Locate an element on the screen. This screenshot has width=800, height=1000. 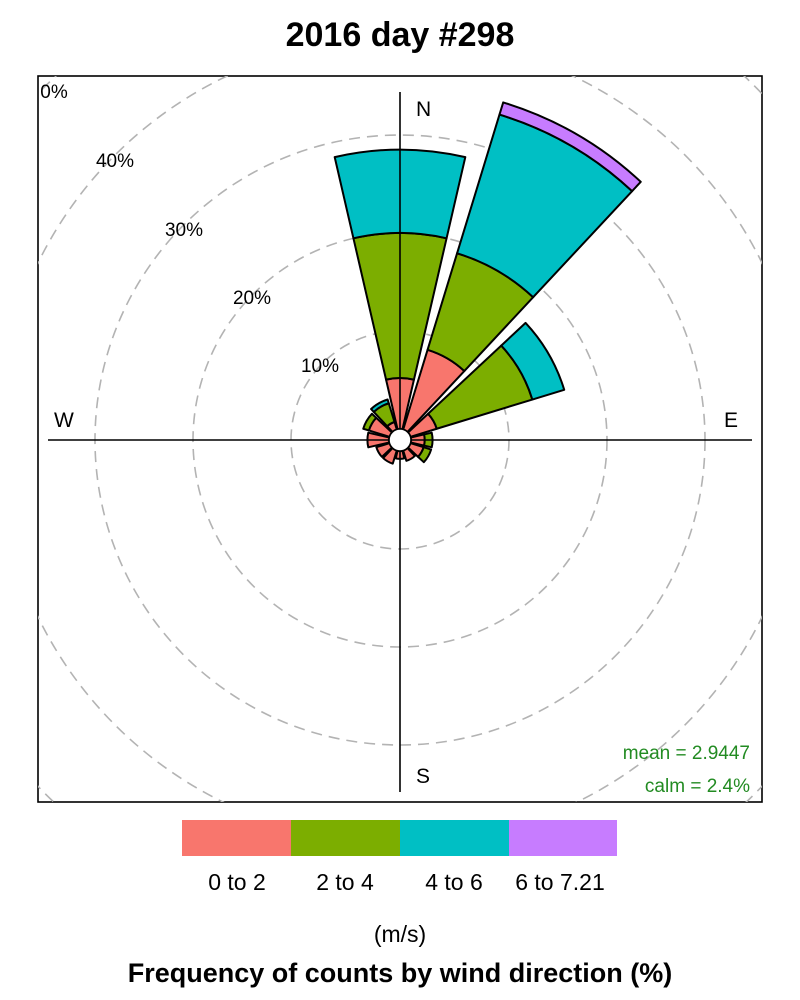
direction-label-north: N is located at coordinates (423, 109).